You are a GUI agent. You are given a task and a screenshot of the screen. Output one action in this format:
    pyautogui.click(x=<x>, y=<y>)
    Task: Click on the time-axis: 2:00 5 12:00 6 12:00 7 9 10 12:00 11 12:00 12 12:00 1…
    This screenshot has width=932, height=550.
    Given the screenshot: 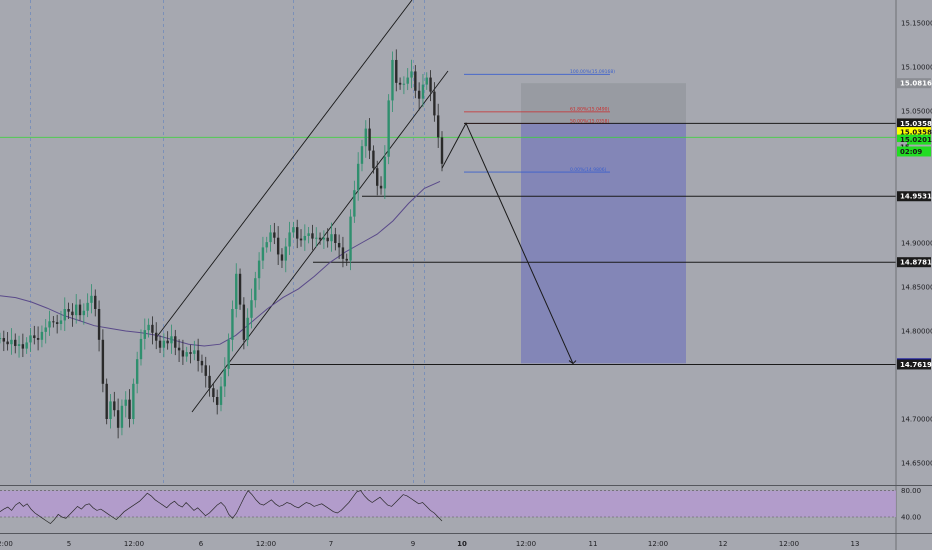 What is the action you would take?
    pyautogui.click(x=429, y=544)
    